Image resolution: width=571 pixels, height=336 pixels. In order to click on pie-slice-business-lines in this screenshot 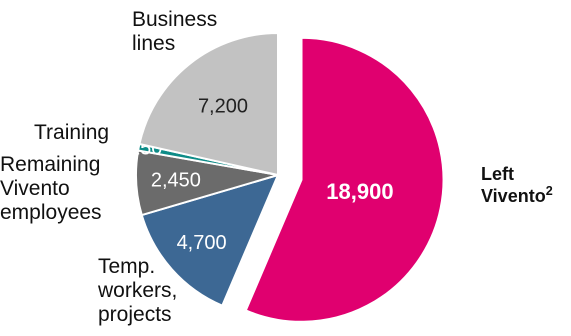, I will do `click(208, 104)`.